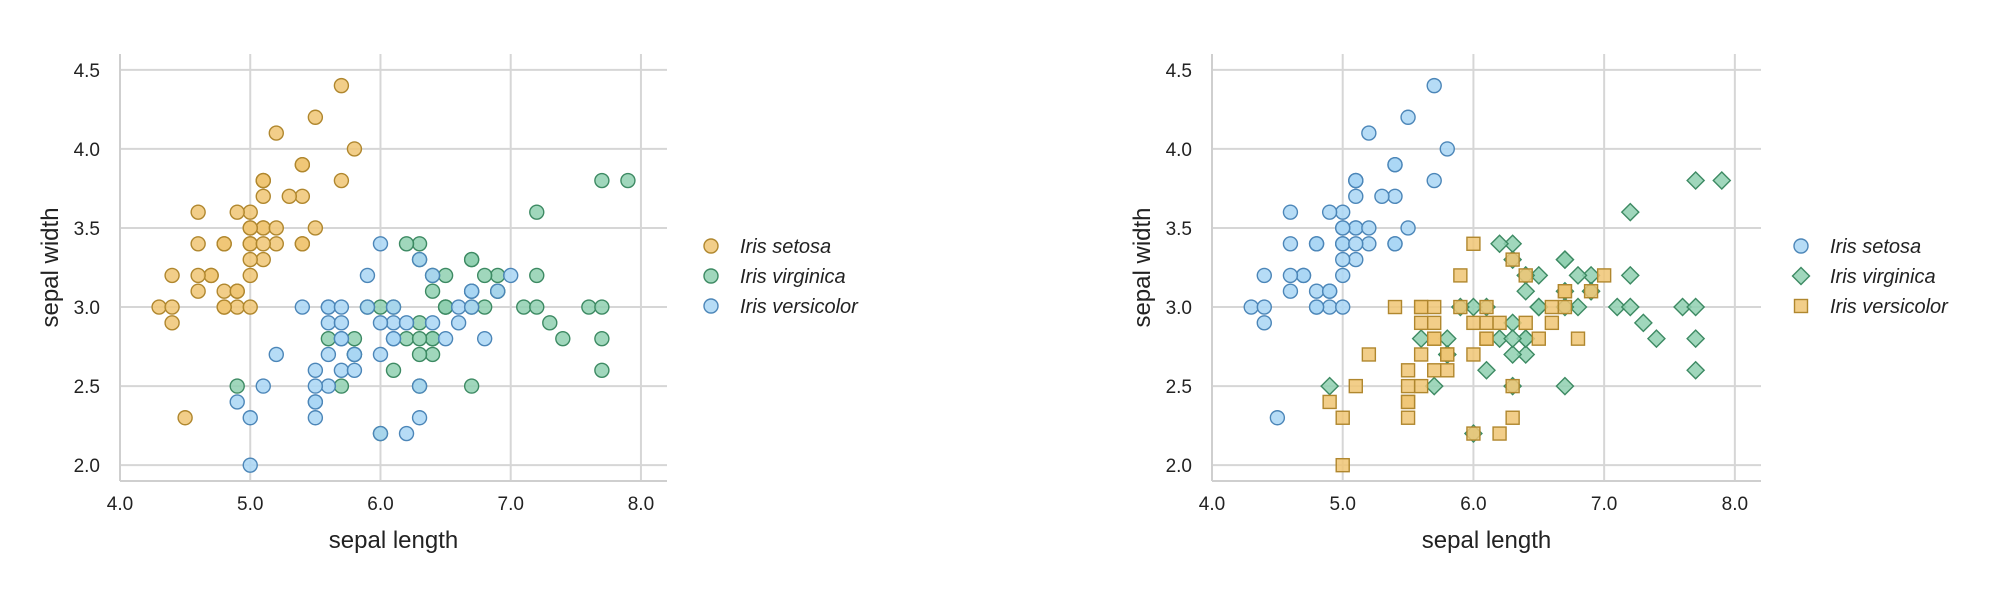 This screenshot has width=2004, height=612. I want to click on legend-label: Iris versicolor, so click(799, 307).